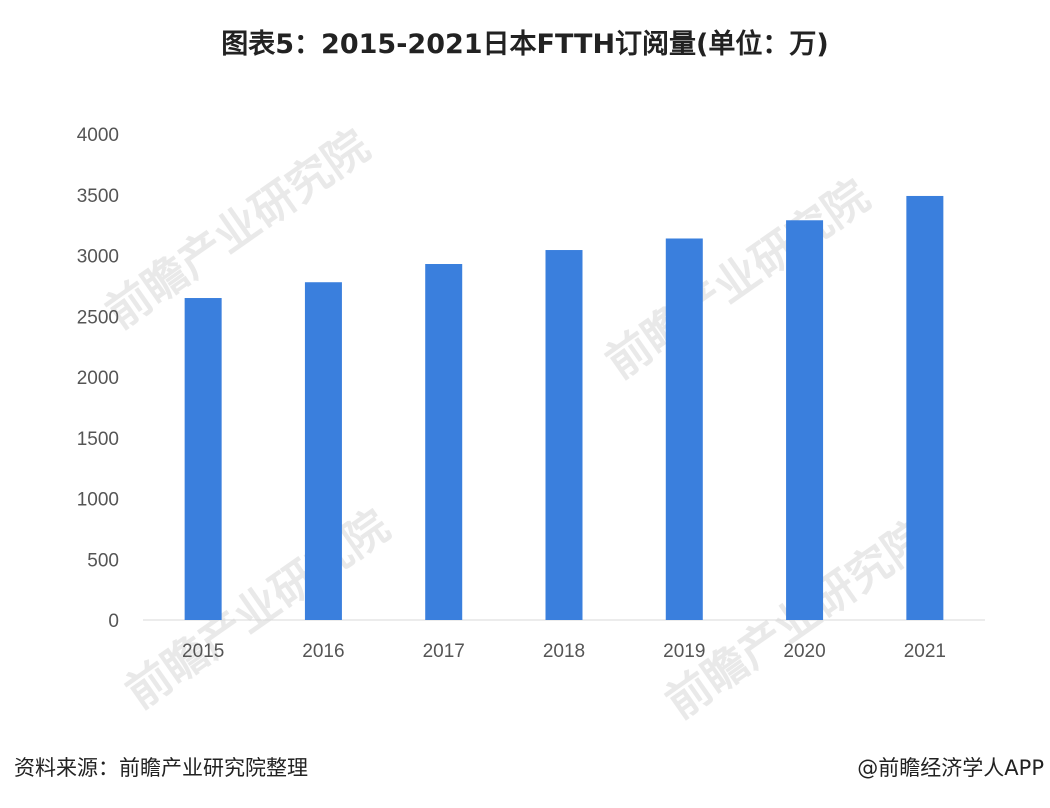  What do you see at coordinates (525, 44) in the screenshot?
I see `chart-title: 图表5：2015-2021日本FTTH订阅量(单位：万)` at bounding box center [525, 44].